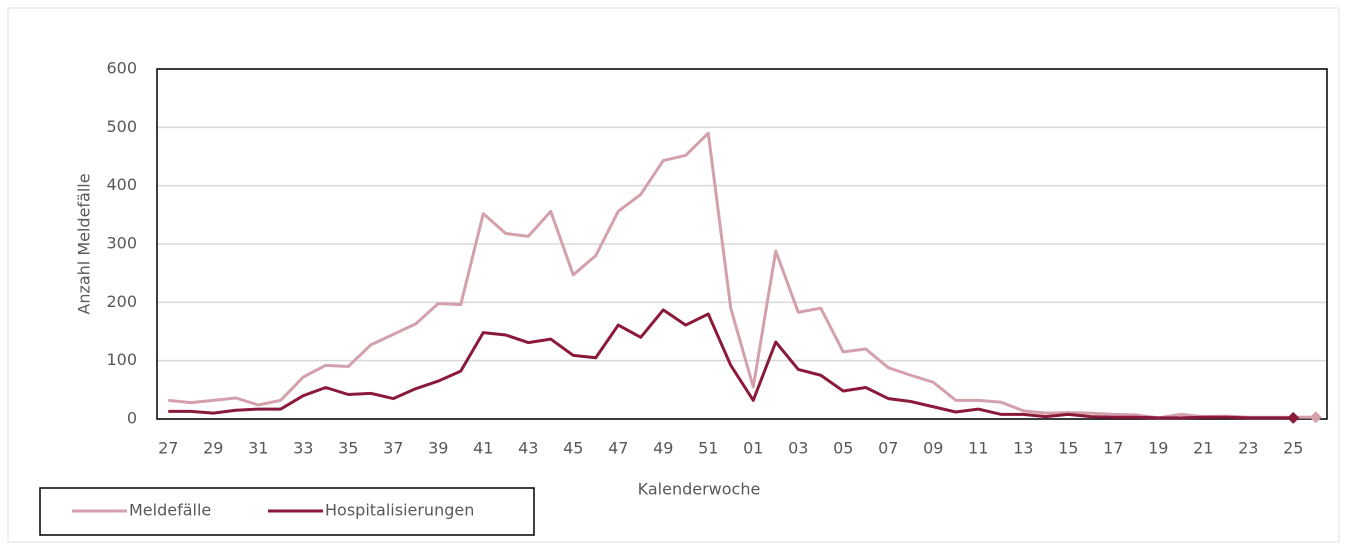 This screenshot has width=1347, height=547. I want to click on x-tick-label: 09, so click(933, 448).